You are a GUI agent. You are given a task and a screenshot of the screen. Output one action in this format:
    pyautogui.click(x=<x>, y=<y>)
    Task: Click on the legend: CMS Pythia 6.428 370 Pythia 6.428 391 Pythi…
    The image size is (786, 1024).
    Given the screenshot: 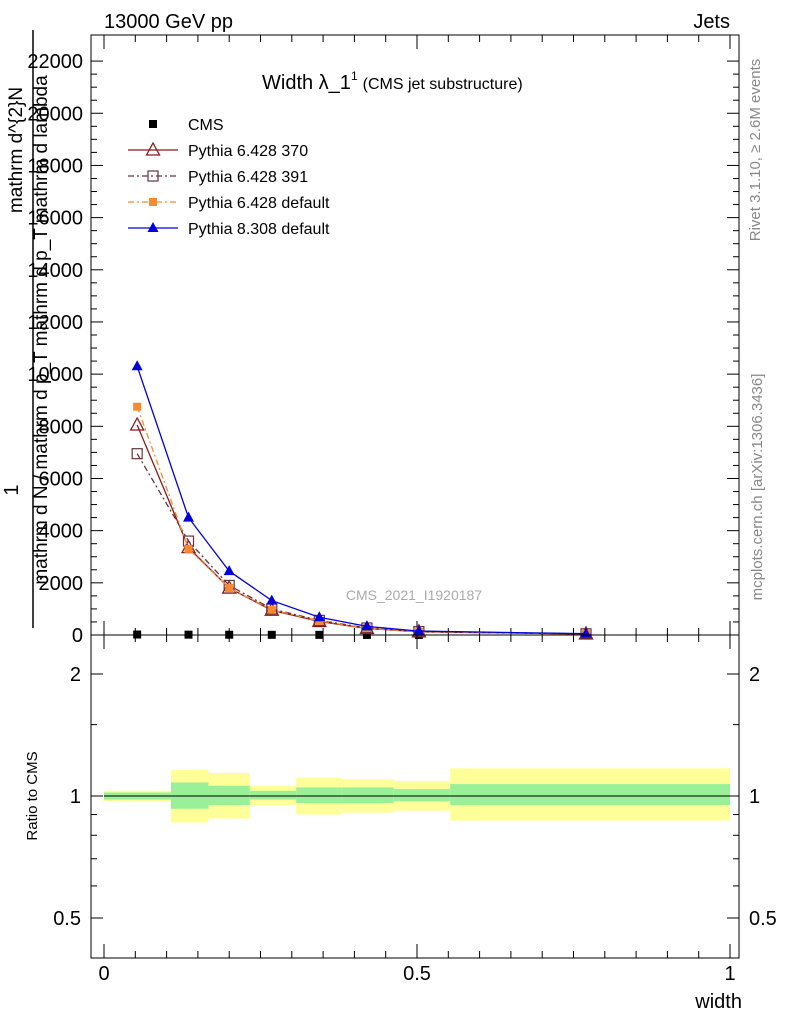 What is the action you would take?
    pyautogui.click(x=229, y=177)
    